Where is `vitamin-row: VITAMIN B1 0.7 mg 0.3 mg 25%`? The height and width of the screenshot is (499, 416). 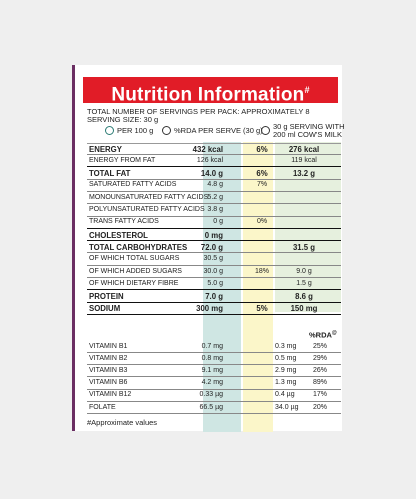 vitamin-row: VITAMIN B1 0.7 mg 0.3 mg 25% is located at coordinates (214, 347).